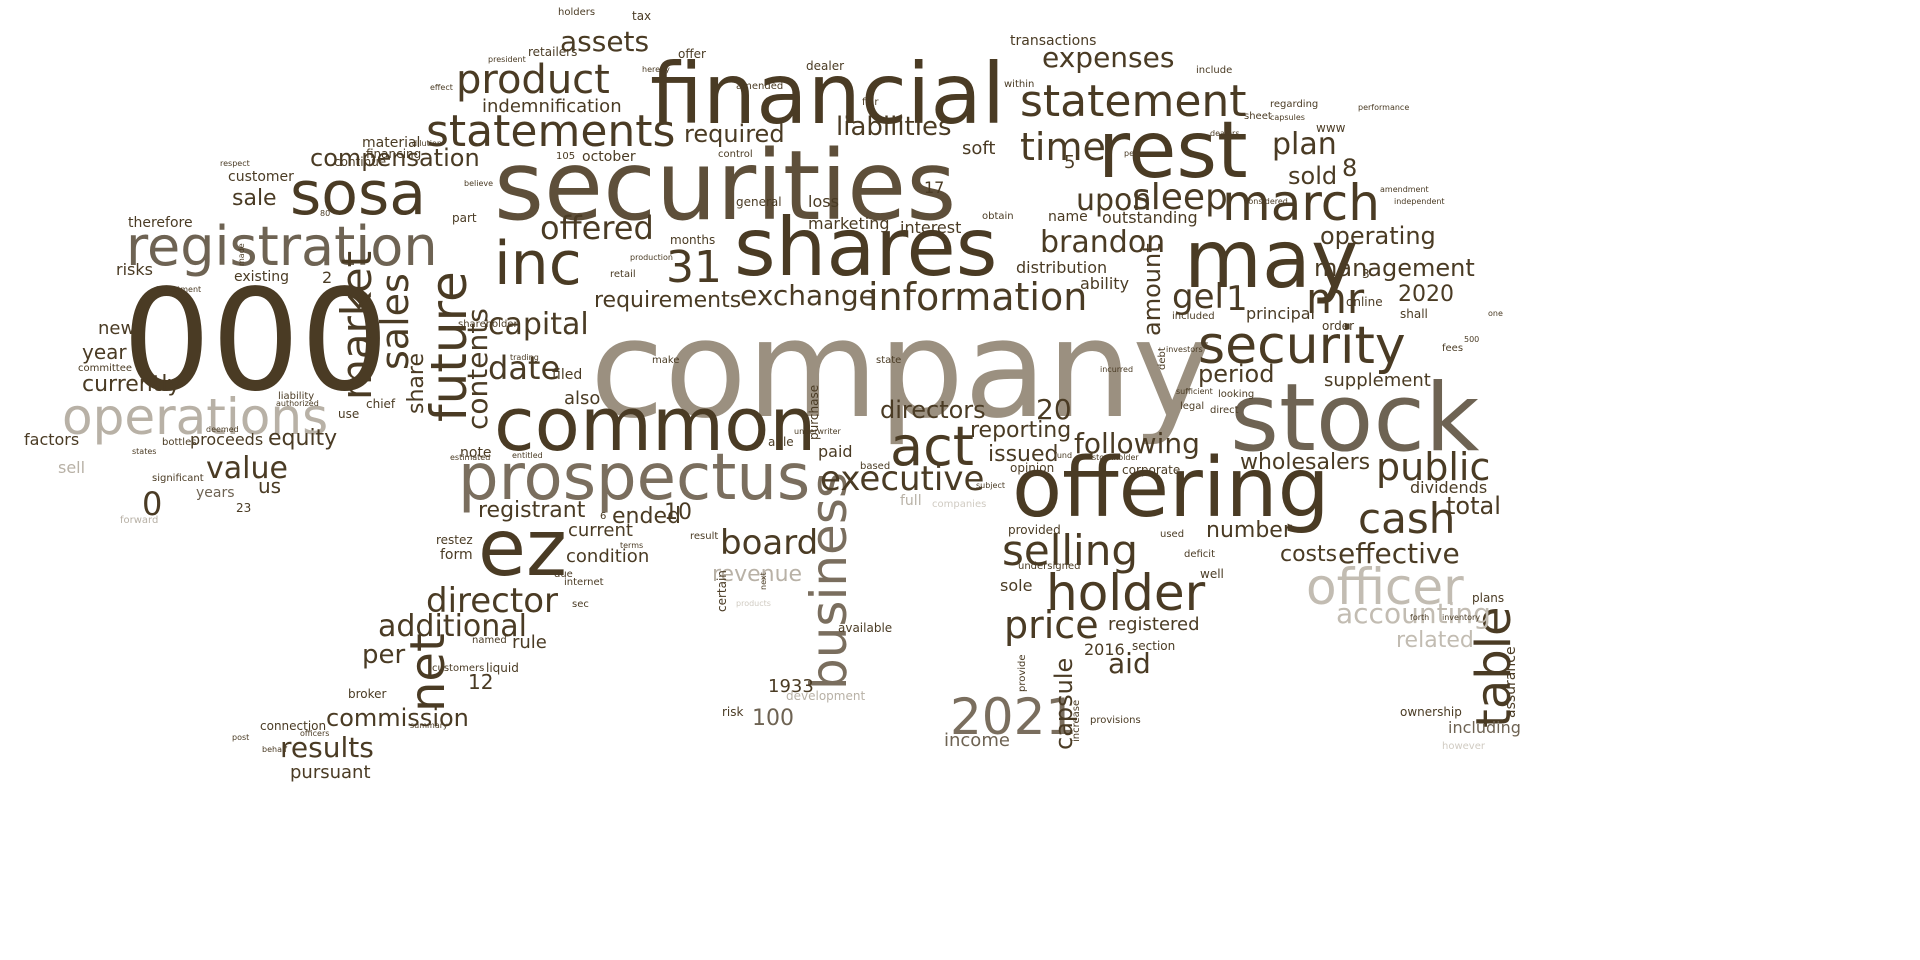  I want to click on word-securities: securities, so click(725, 186).